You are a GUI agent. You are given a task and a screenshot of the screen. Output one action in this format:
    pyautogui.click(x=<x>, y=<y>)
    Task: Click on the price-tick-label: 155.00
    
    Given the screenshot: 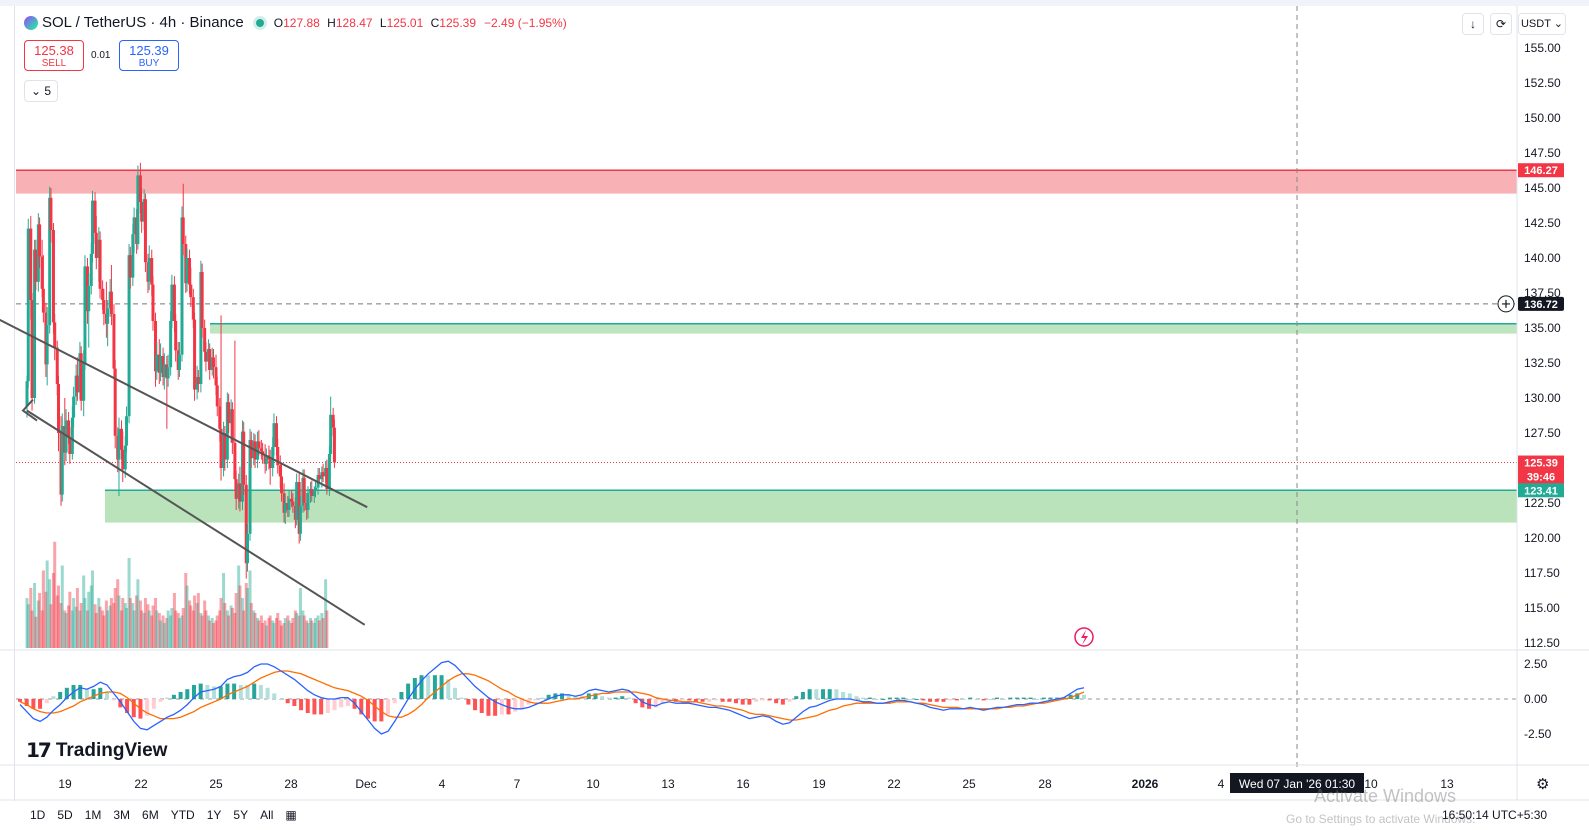 What is the action you would take?
    pyautogui.click(x=1542, y=48)
    